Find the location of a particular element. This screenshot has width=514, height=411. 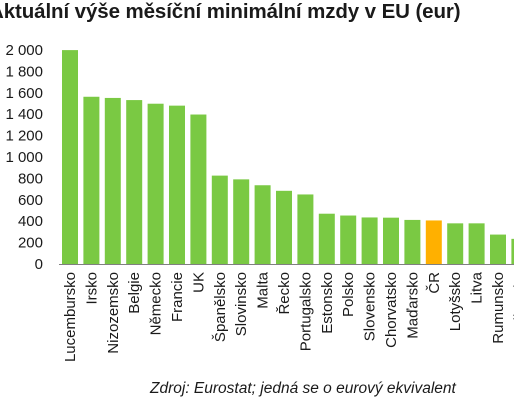

y-tick-label: 1 400 is located at coordinates (24, 114).